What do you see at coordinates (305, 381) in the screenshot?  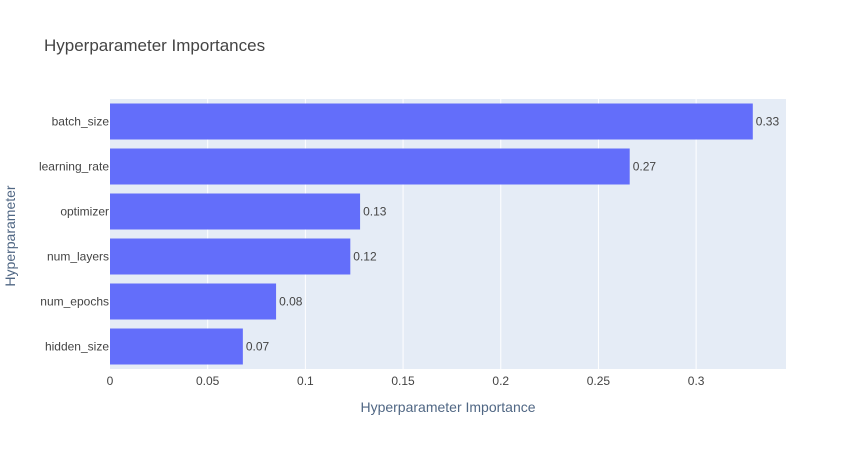 I see `x-tick-label: 0.1` at bounding box center [305, 381].